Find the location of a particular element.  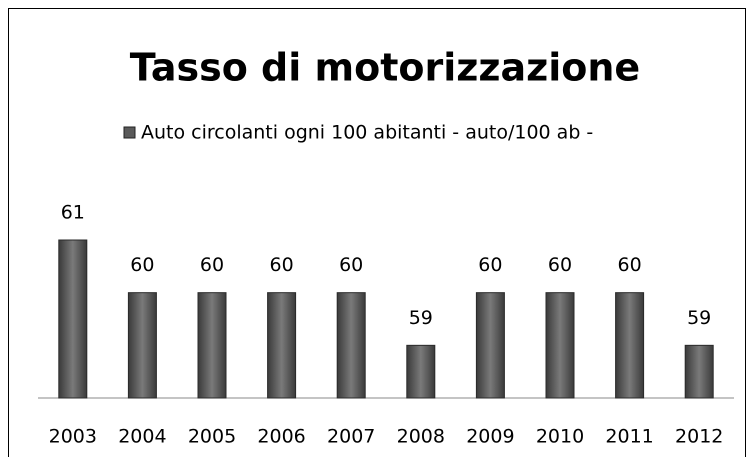

x-tick-label: 2007 is located at coordinates (351, 437).